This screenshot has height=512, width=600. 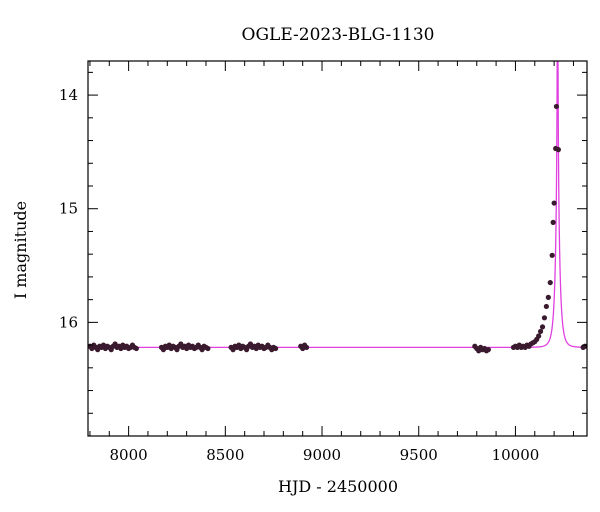 What do you see at coordinates (129, 455) in the screenshot?
I see `x-tick-label: 8000` at bounding box center [129, 455].